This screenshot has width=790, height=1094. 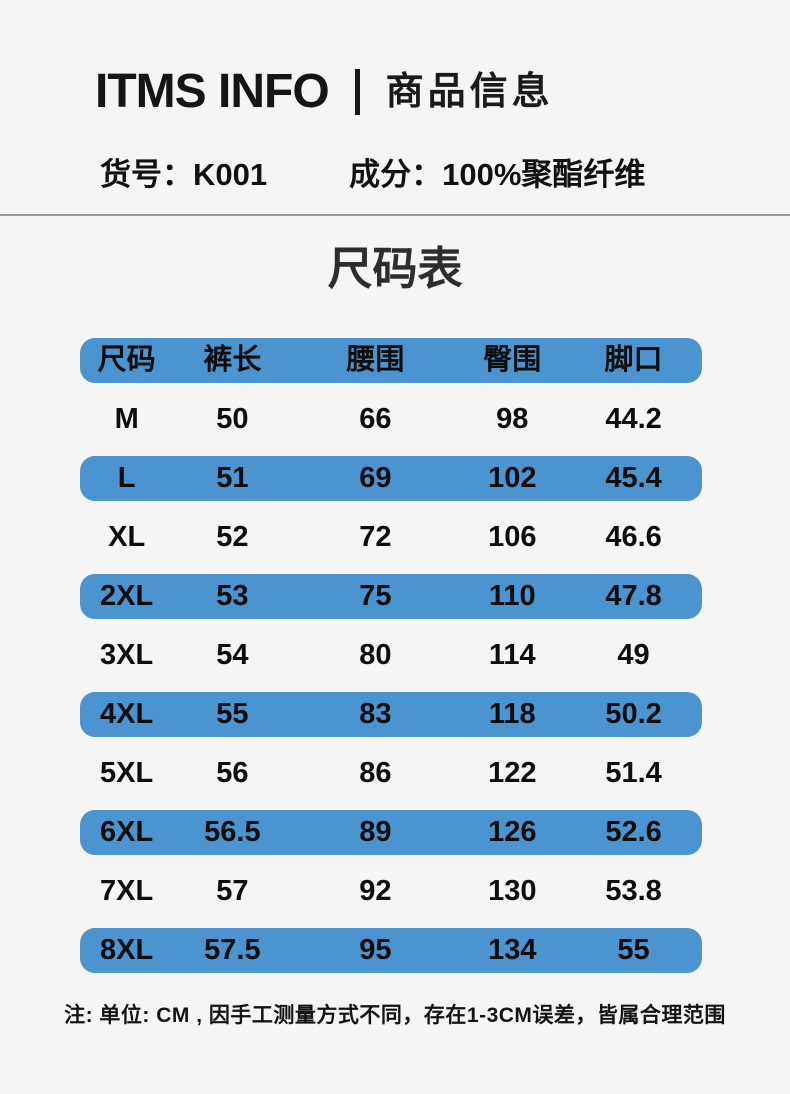 I want to click on measurement-value-cell: 80, so click(x=375, y=654).